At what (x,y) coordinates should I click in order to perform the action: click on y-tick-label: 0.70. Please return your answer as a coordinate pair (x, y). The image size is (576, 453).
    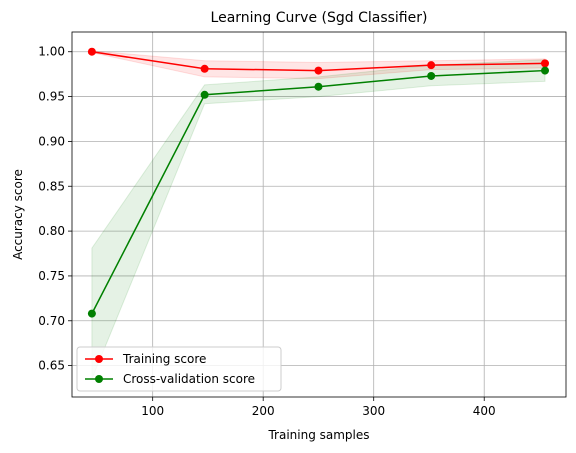
    Looking at the image, I should click on (51, 321).